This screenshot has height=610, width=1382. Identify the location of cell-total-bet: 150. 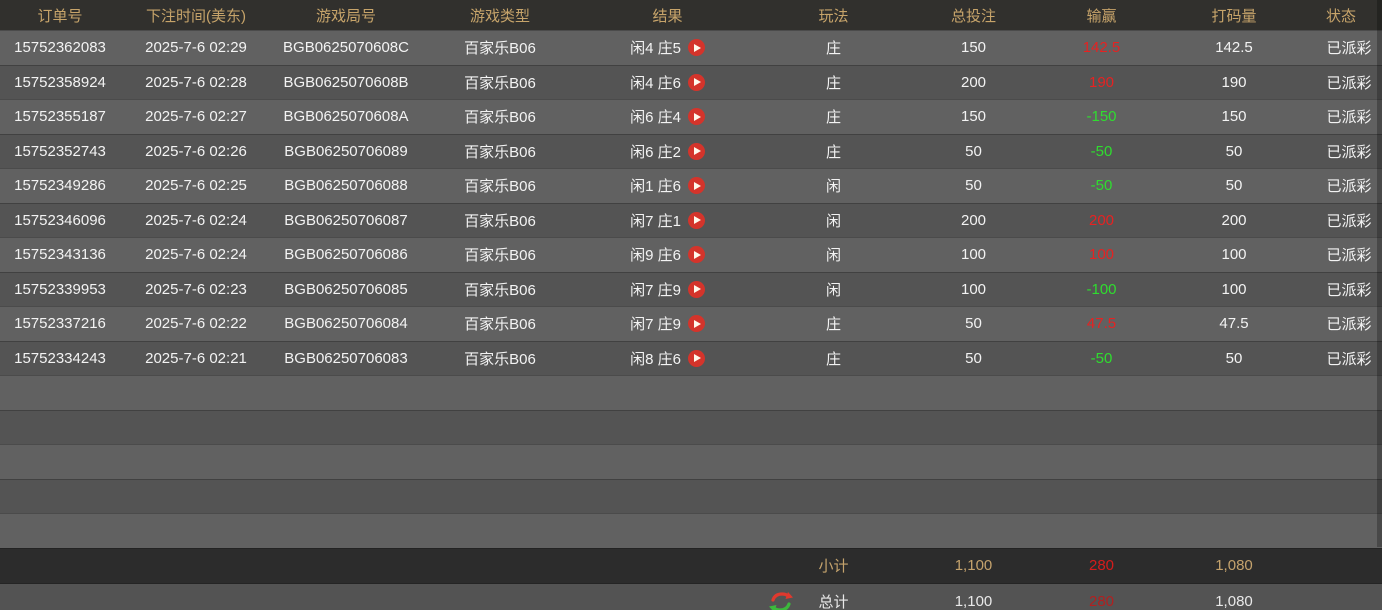
(973, 117).